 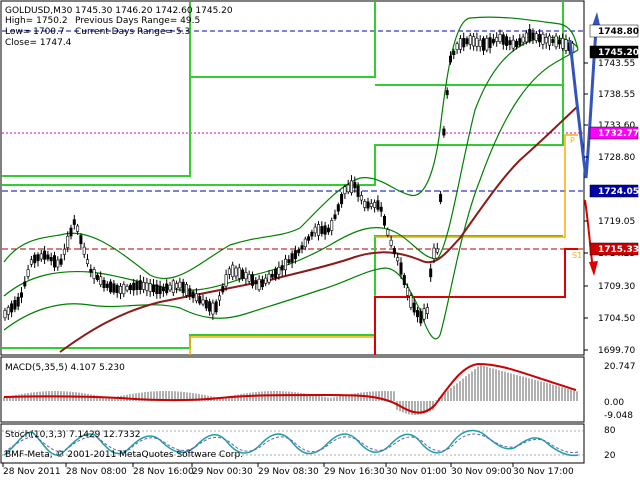 What do you see at coordinates (593, 268) in the screenshot?
I see `forecast-red-arrowhead` at bounding box center [593, 268].